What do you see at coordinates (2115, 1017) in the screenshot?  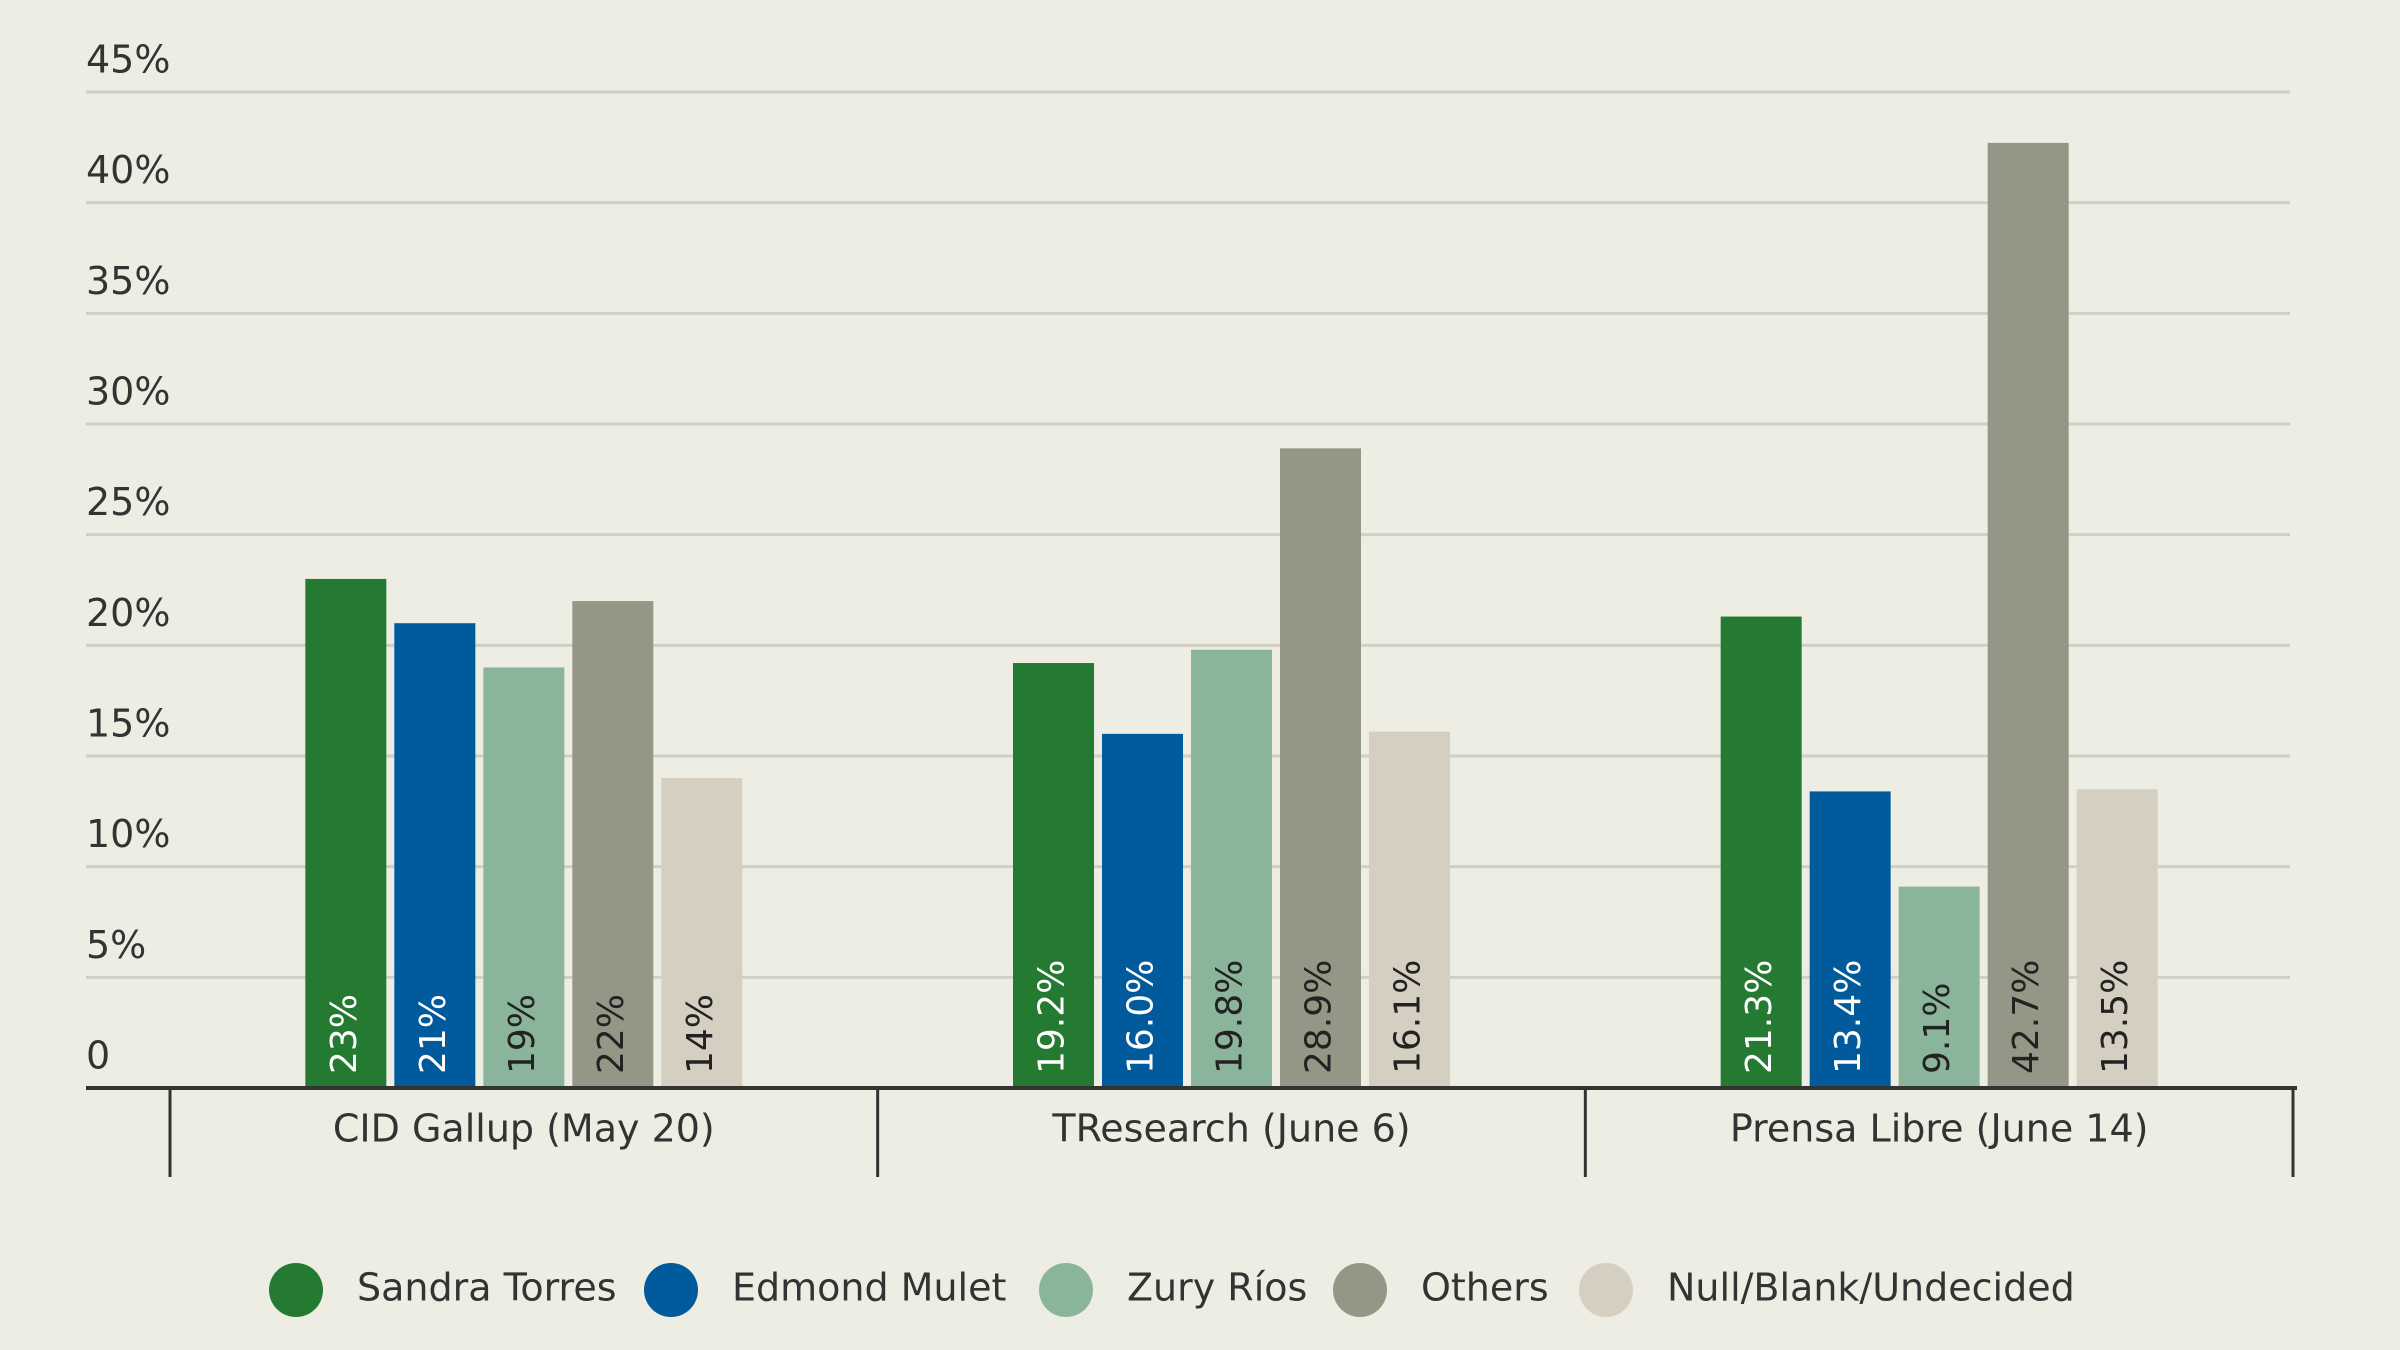 I see `value-label: 13.5%` at bounding box center [2115, 1017].